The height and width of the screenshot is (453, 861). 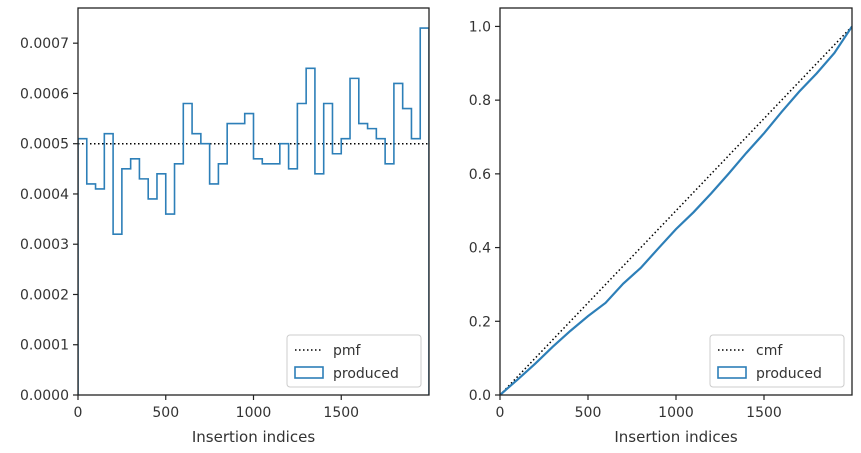 I want to click on y-tick-label: 0.0004, so click(x=44, y=195).